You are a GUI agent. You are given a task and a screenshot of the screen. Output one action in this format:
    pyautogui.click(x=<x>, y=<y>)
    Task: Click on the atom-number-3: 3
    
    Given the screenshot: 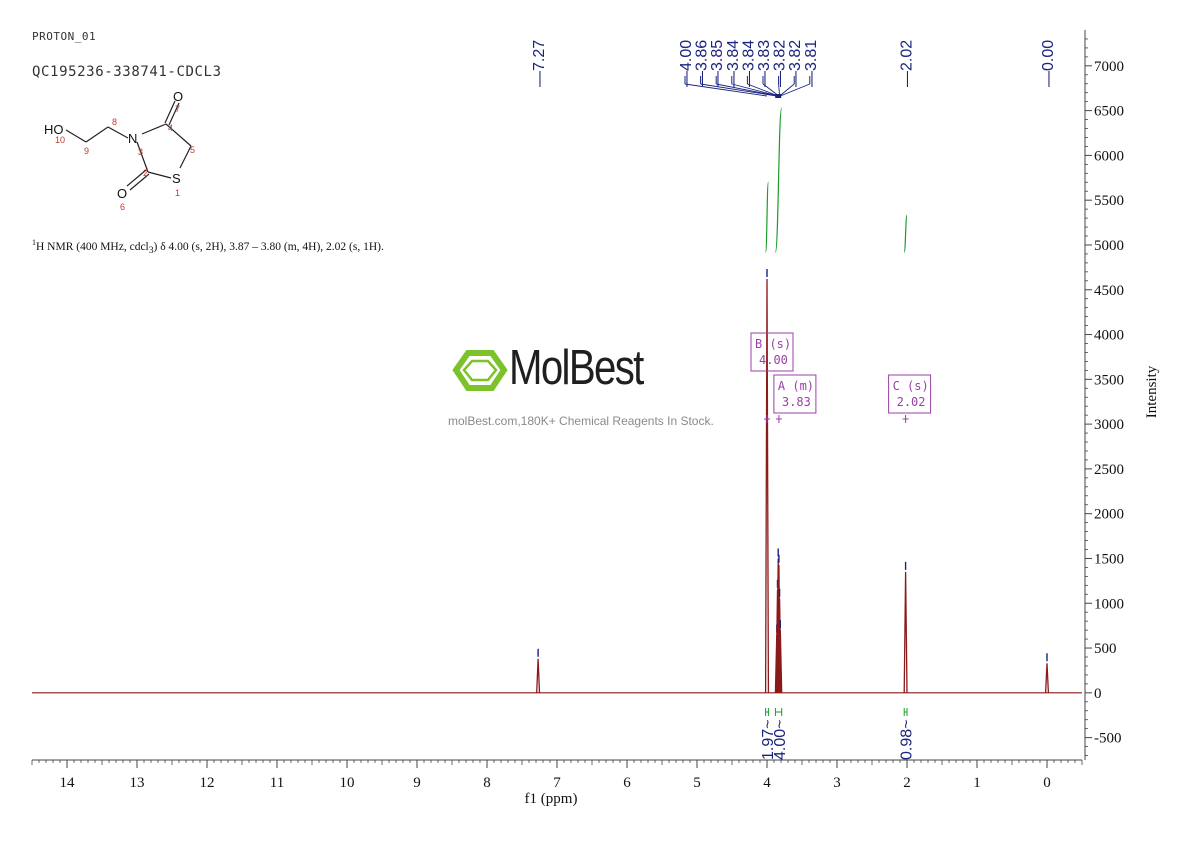 What is the action you would take?
    pyautogui.click(x=140, y=152)
    